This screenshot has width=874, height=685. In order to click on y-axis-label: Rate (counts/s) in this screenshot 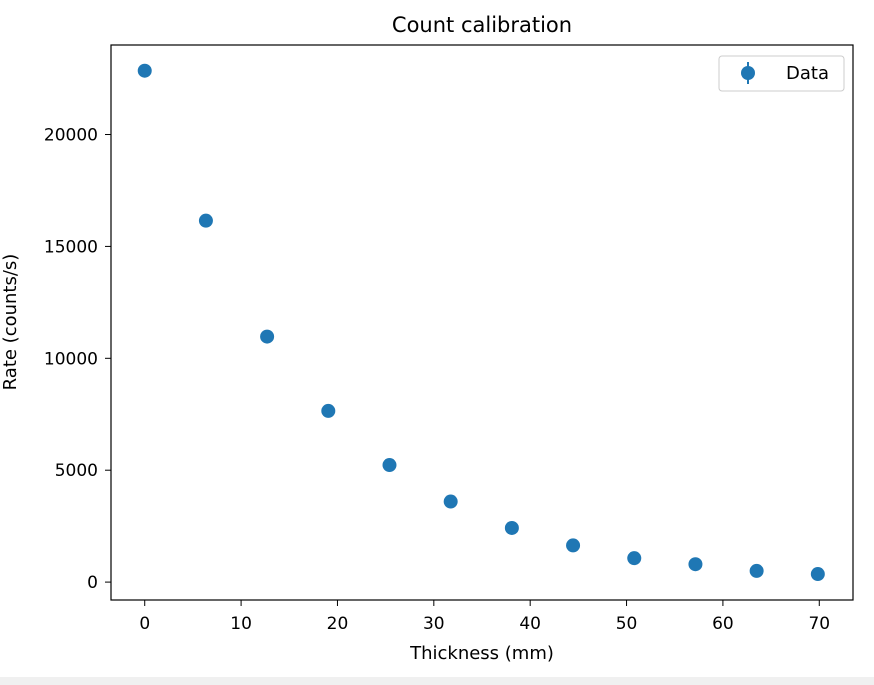, I will do `click(10, 322)`.